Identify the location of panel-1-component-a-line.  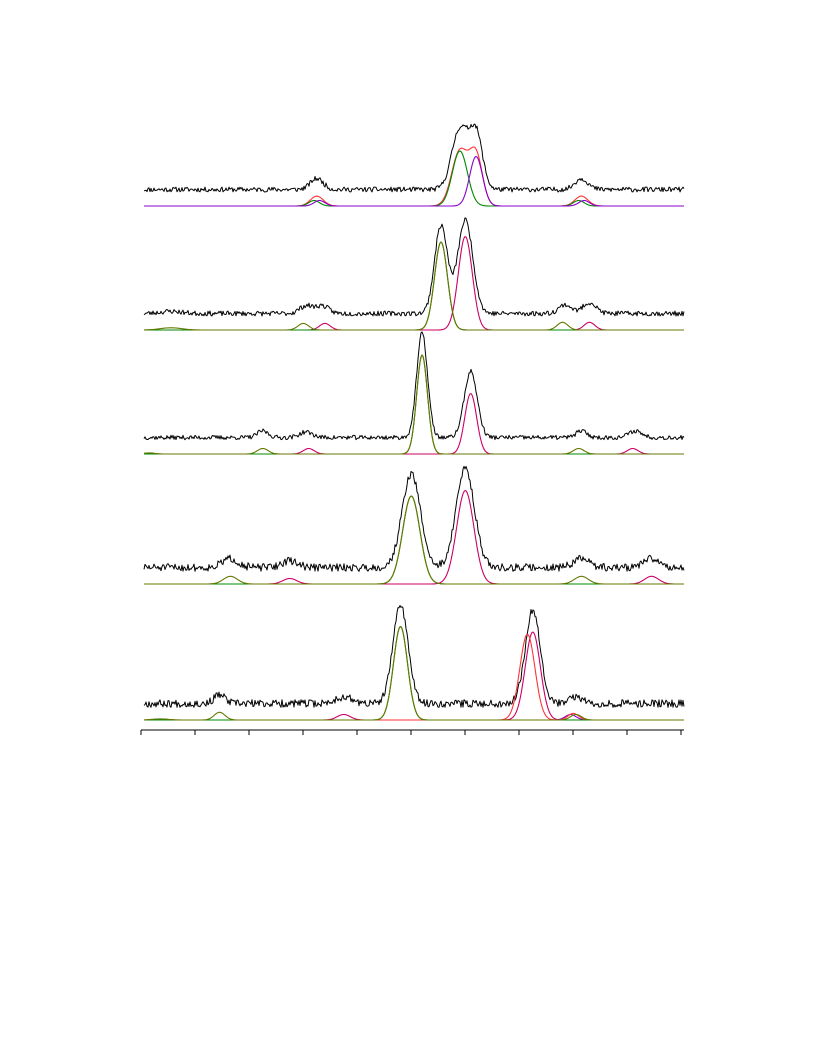
(414, 178).